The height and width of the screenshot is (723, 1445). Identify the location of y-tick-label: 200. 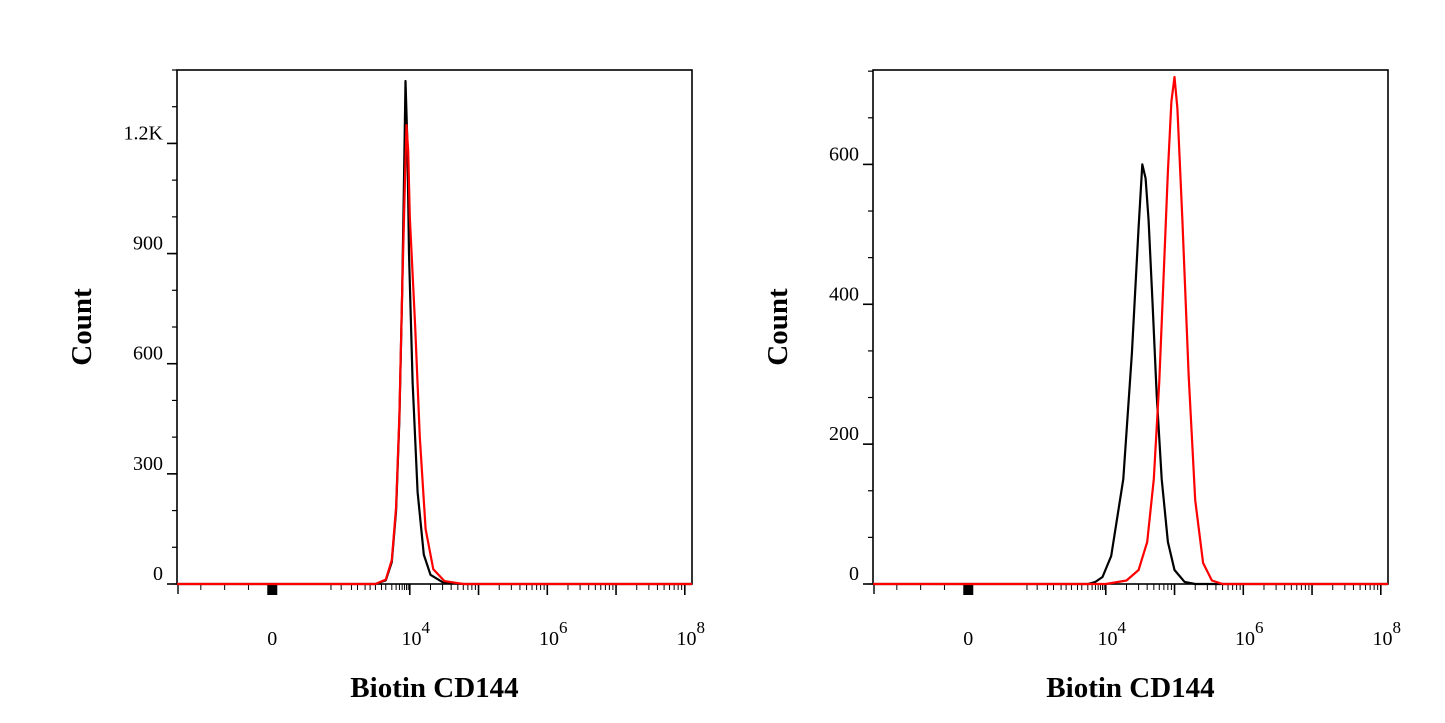
(844, 434).